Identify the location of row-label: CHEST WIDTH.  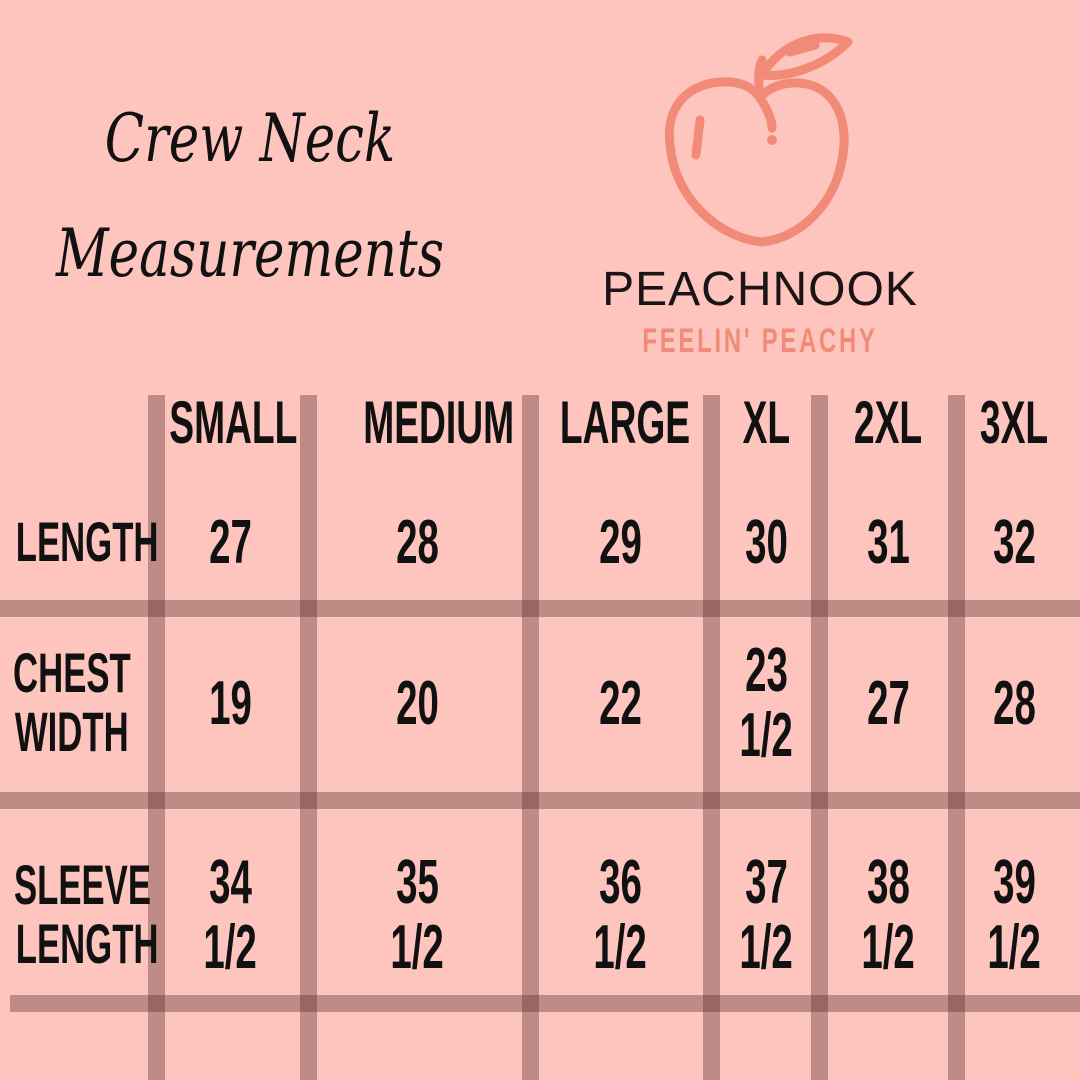
(72, 702).